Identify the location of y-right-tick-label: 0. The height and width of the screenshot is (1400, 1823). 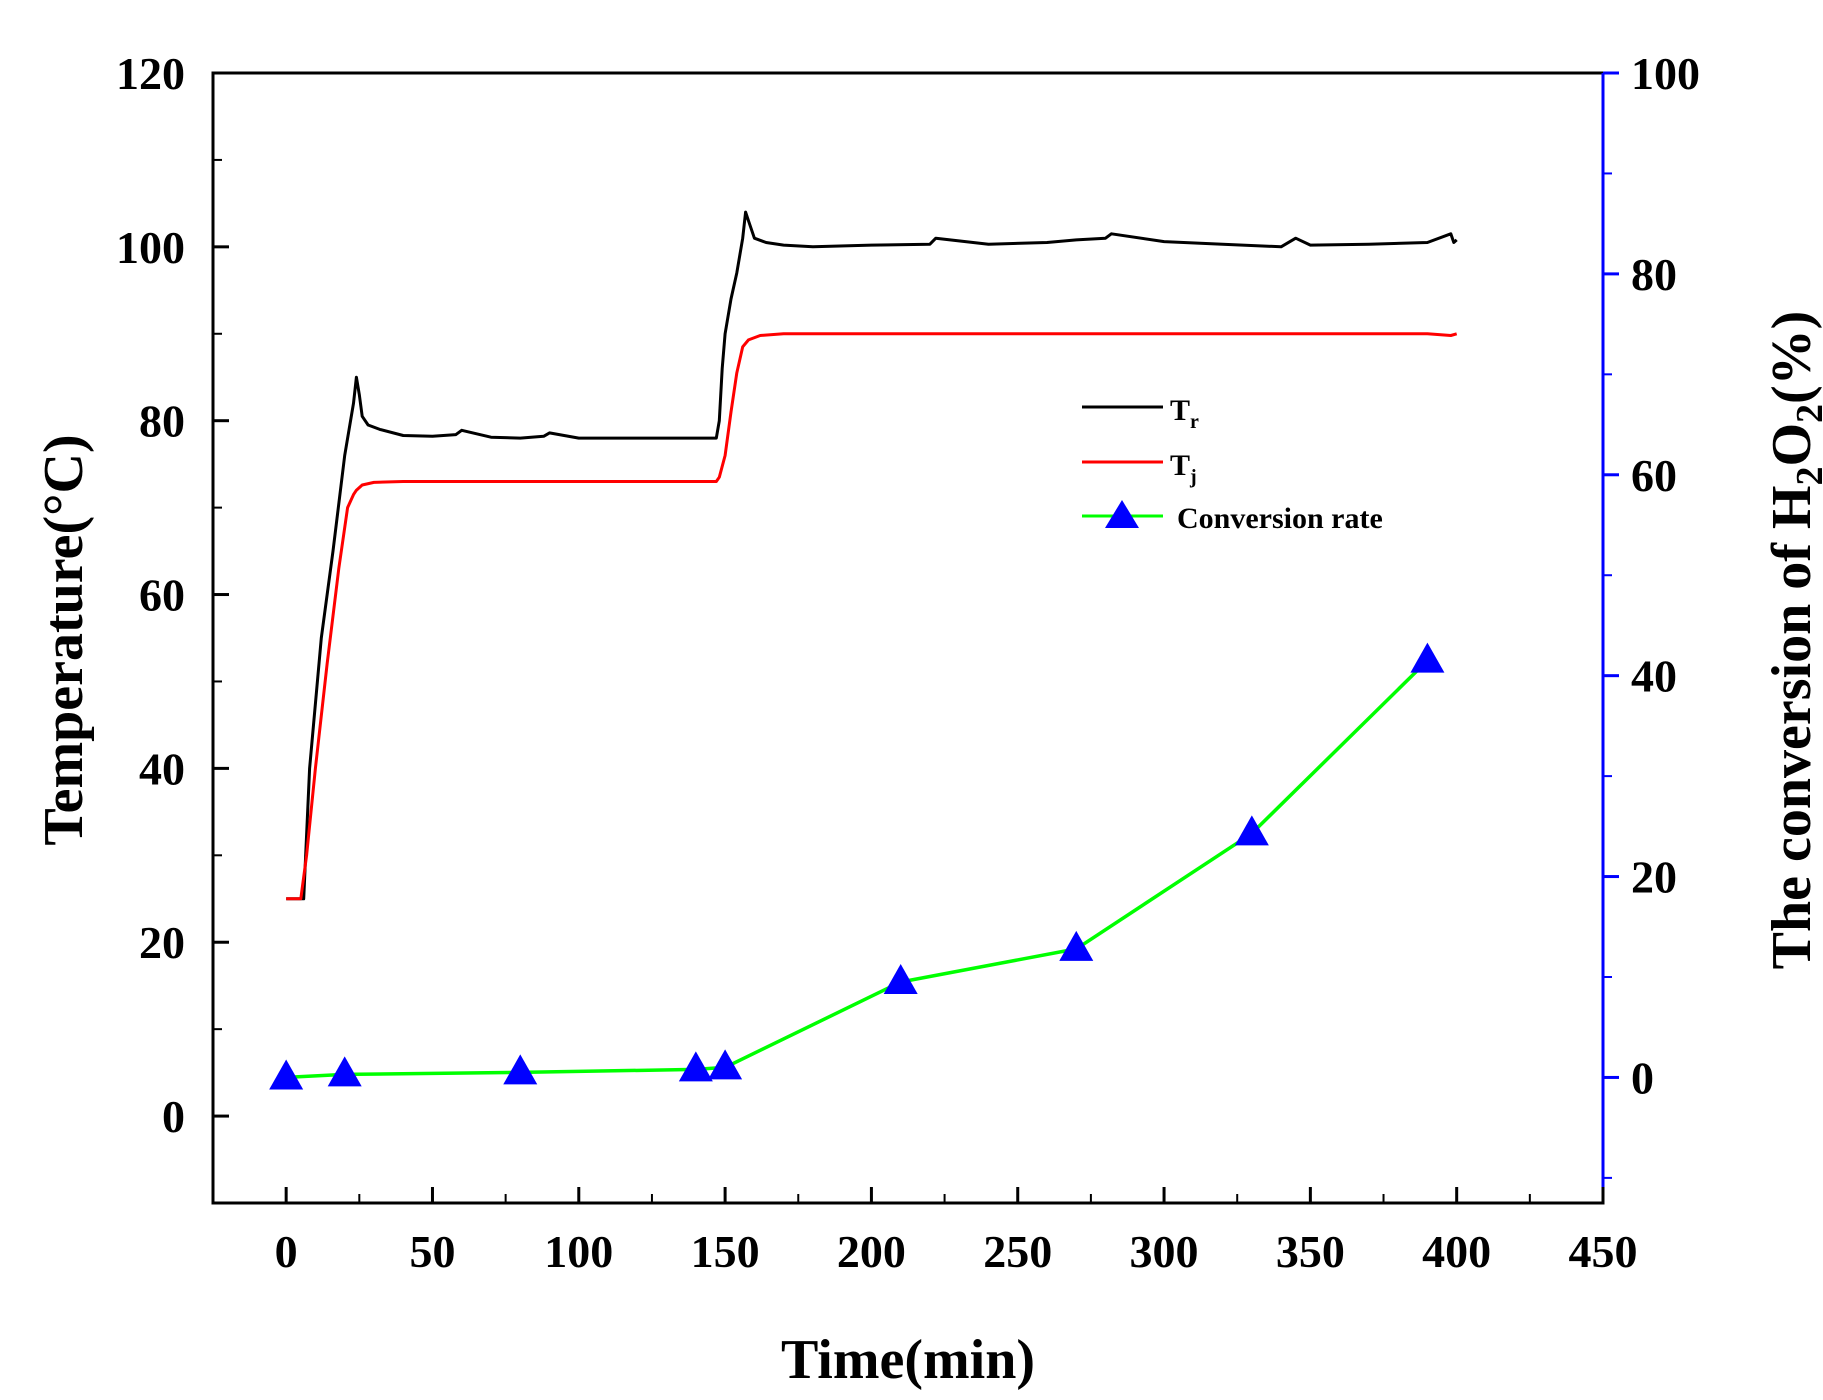
(1642, 1077).